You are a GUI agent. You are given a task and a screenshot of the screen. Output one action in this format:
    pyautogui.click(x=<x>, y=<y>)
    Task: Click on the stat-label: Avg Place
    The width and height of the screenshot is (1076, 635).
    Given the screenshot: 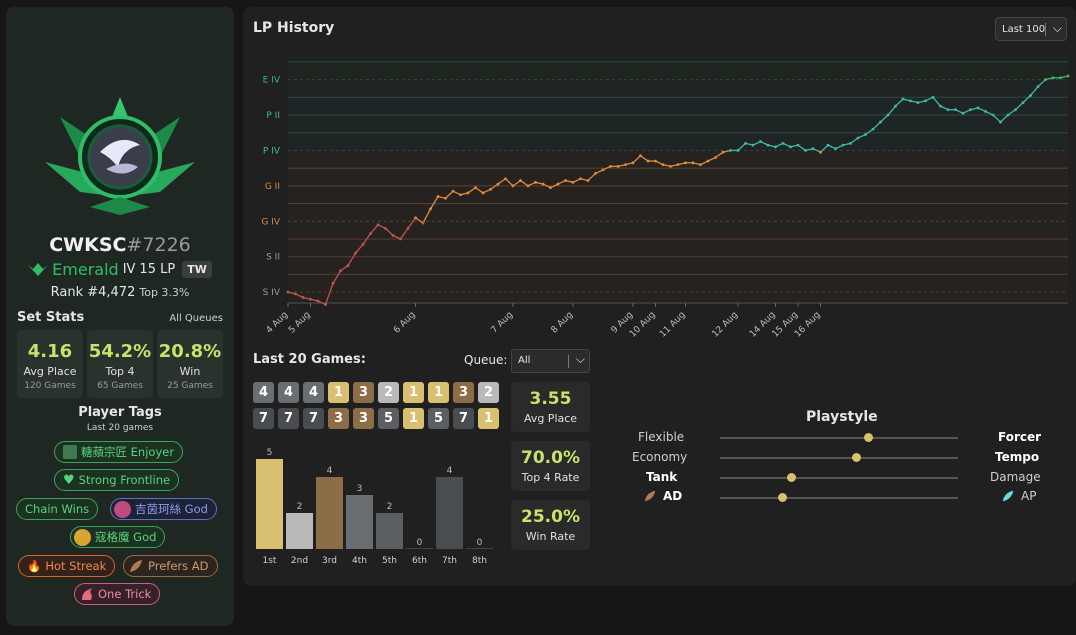 What is the action you would take?
    pyautogui.click(x=550, y=418)
    